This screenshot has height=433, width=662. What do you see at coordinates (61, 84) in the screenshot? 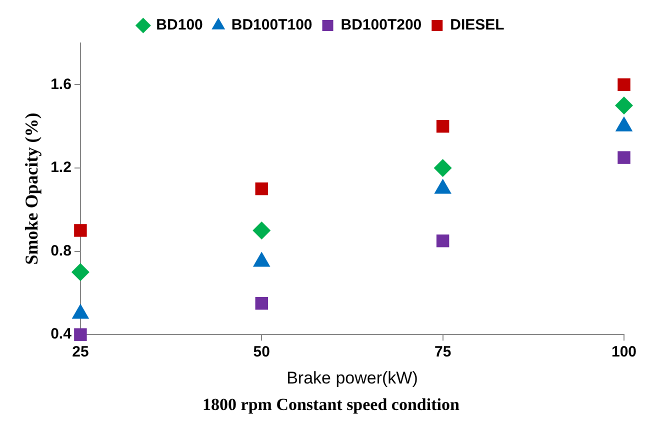
I see `y-tick-label: 1.6` at bounding box center [61, 84].